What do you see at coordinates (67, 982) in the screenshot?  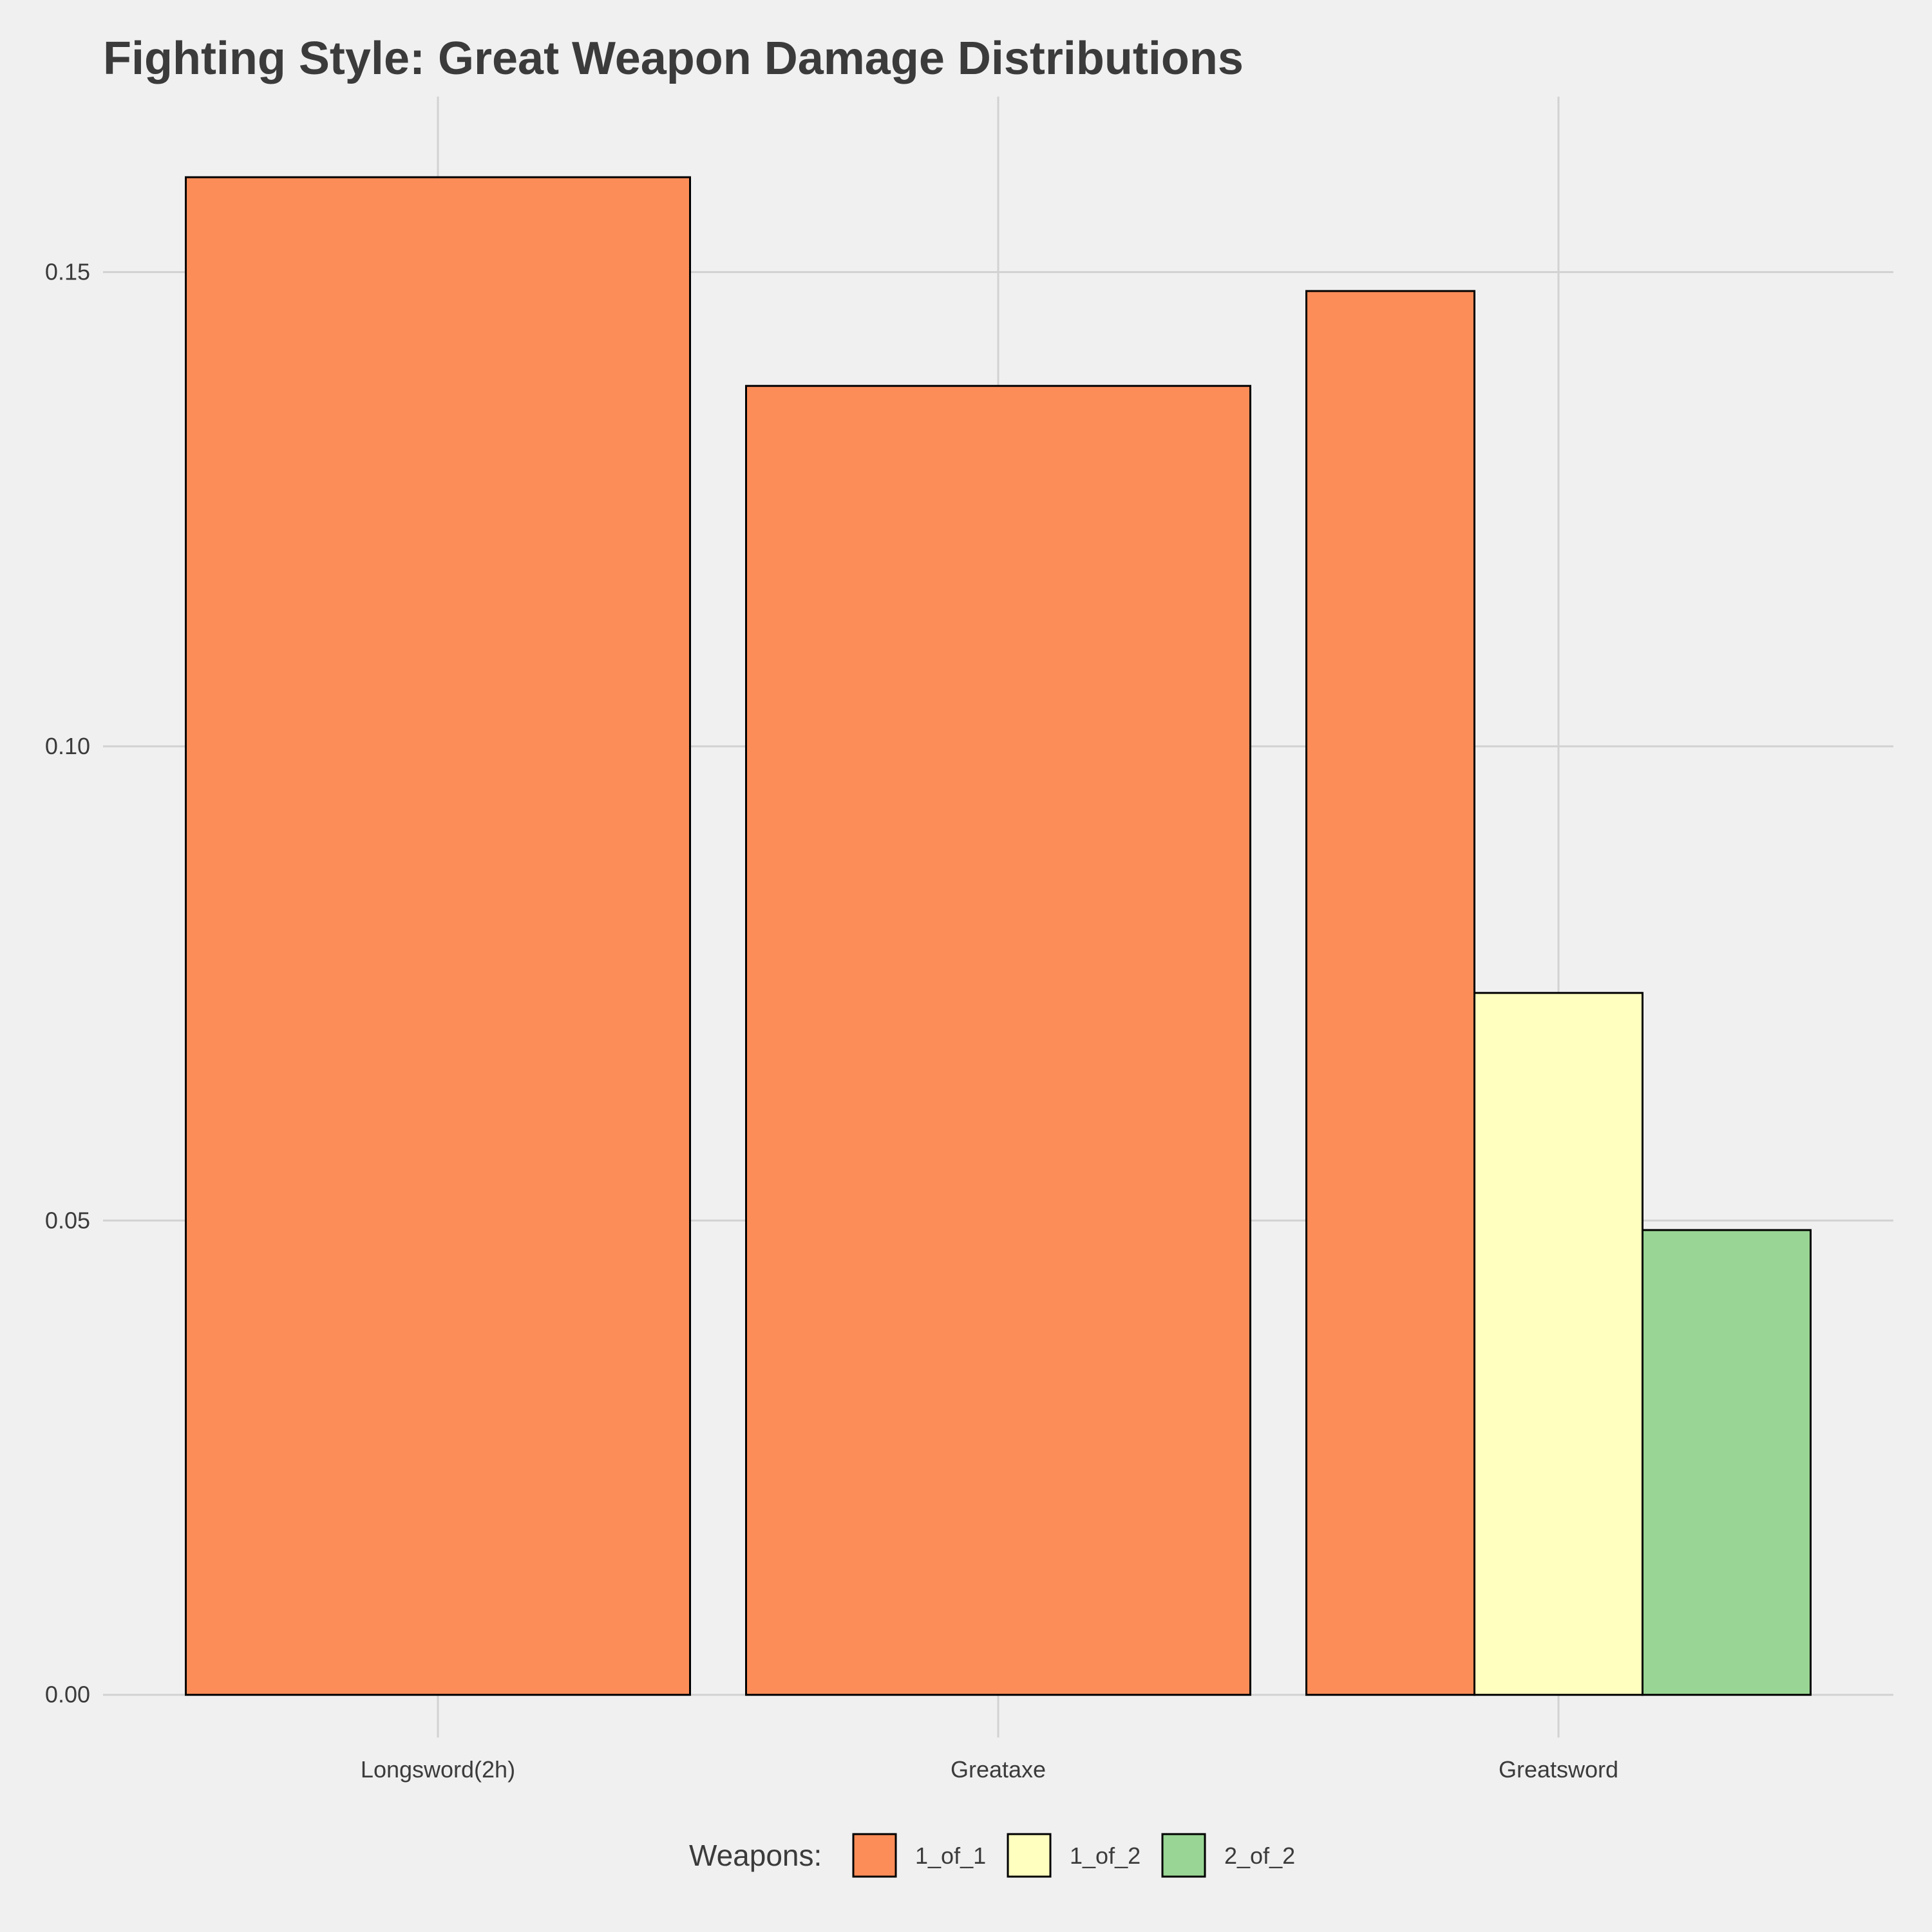 I see `y-axis: 0.00 0.05 0.10 0.15` at bounding box center [67, 982].